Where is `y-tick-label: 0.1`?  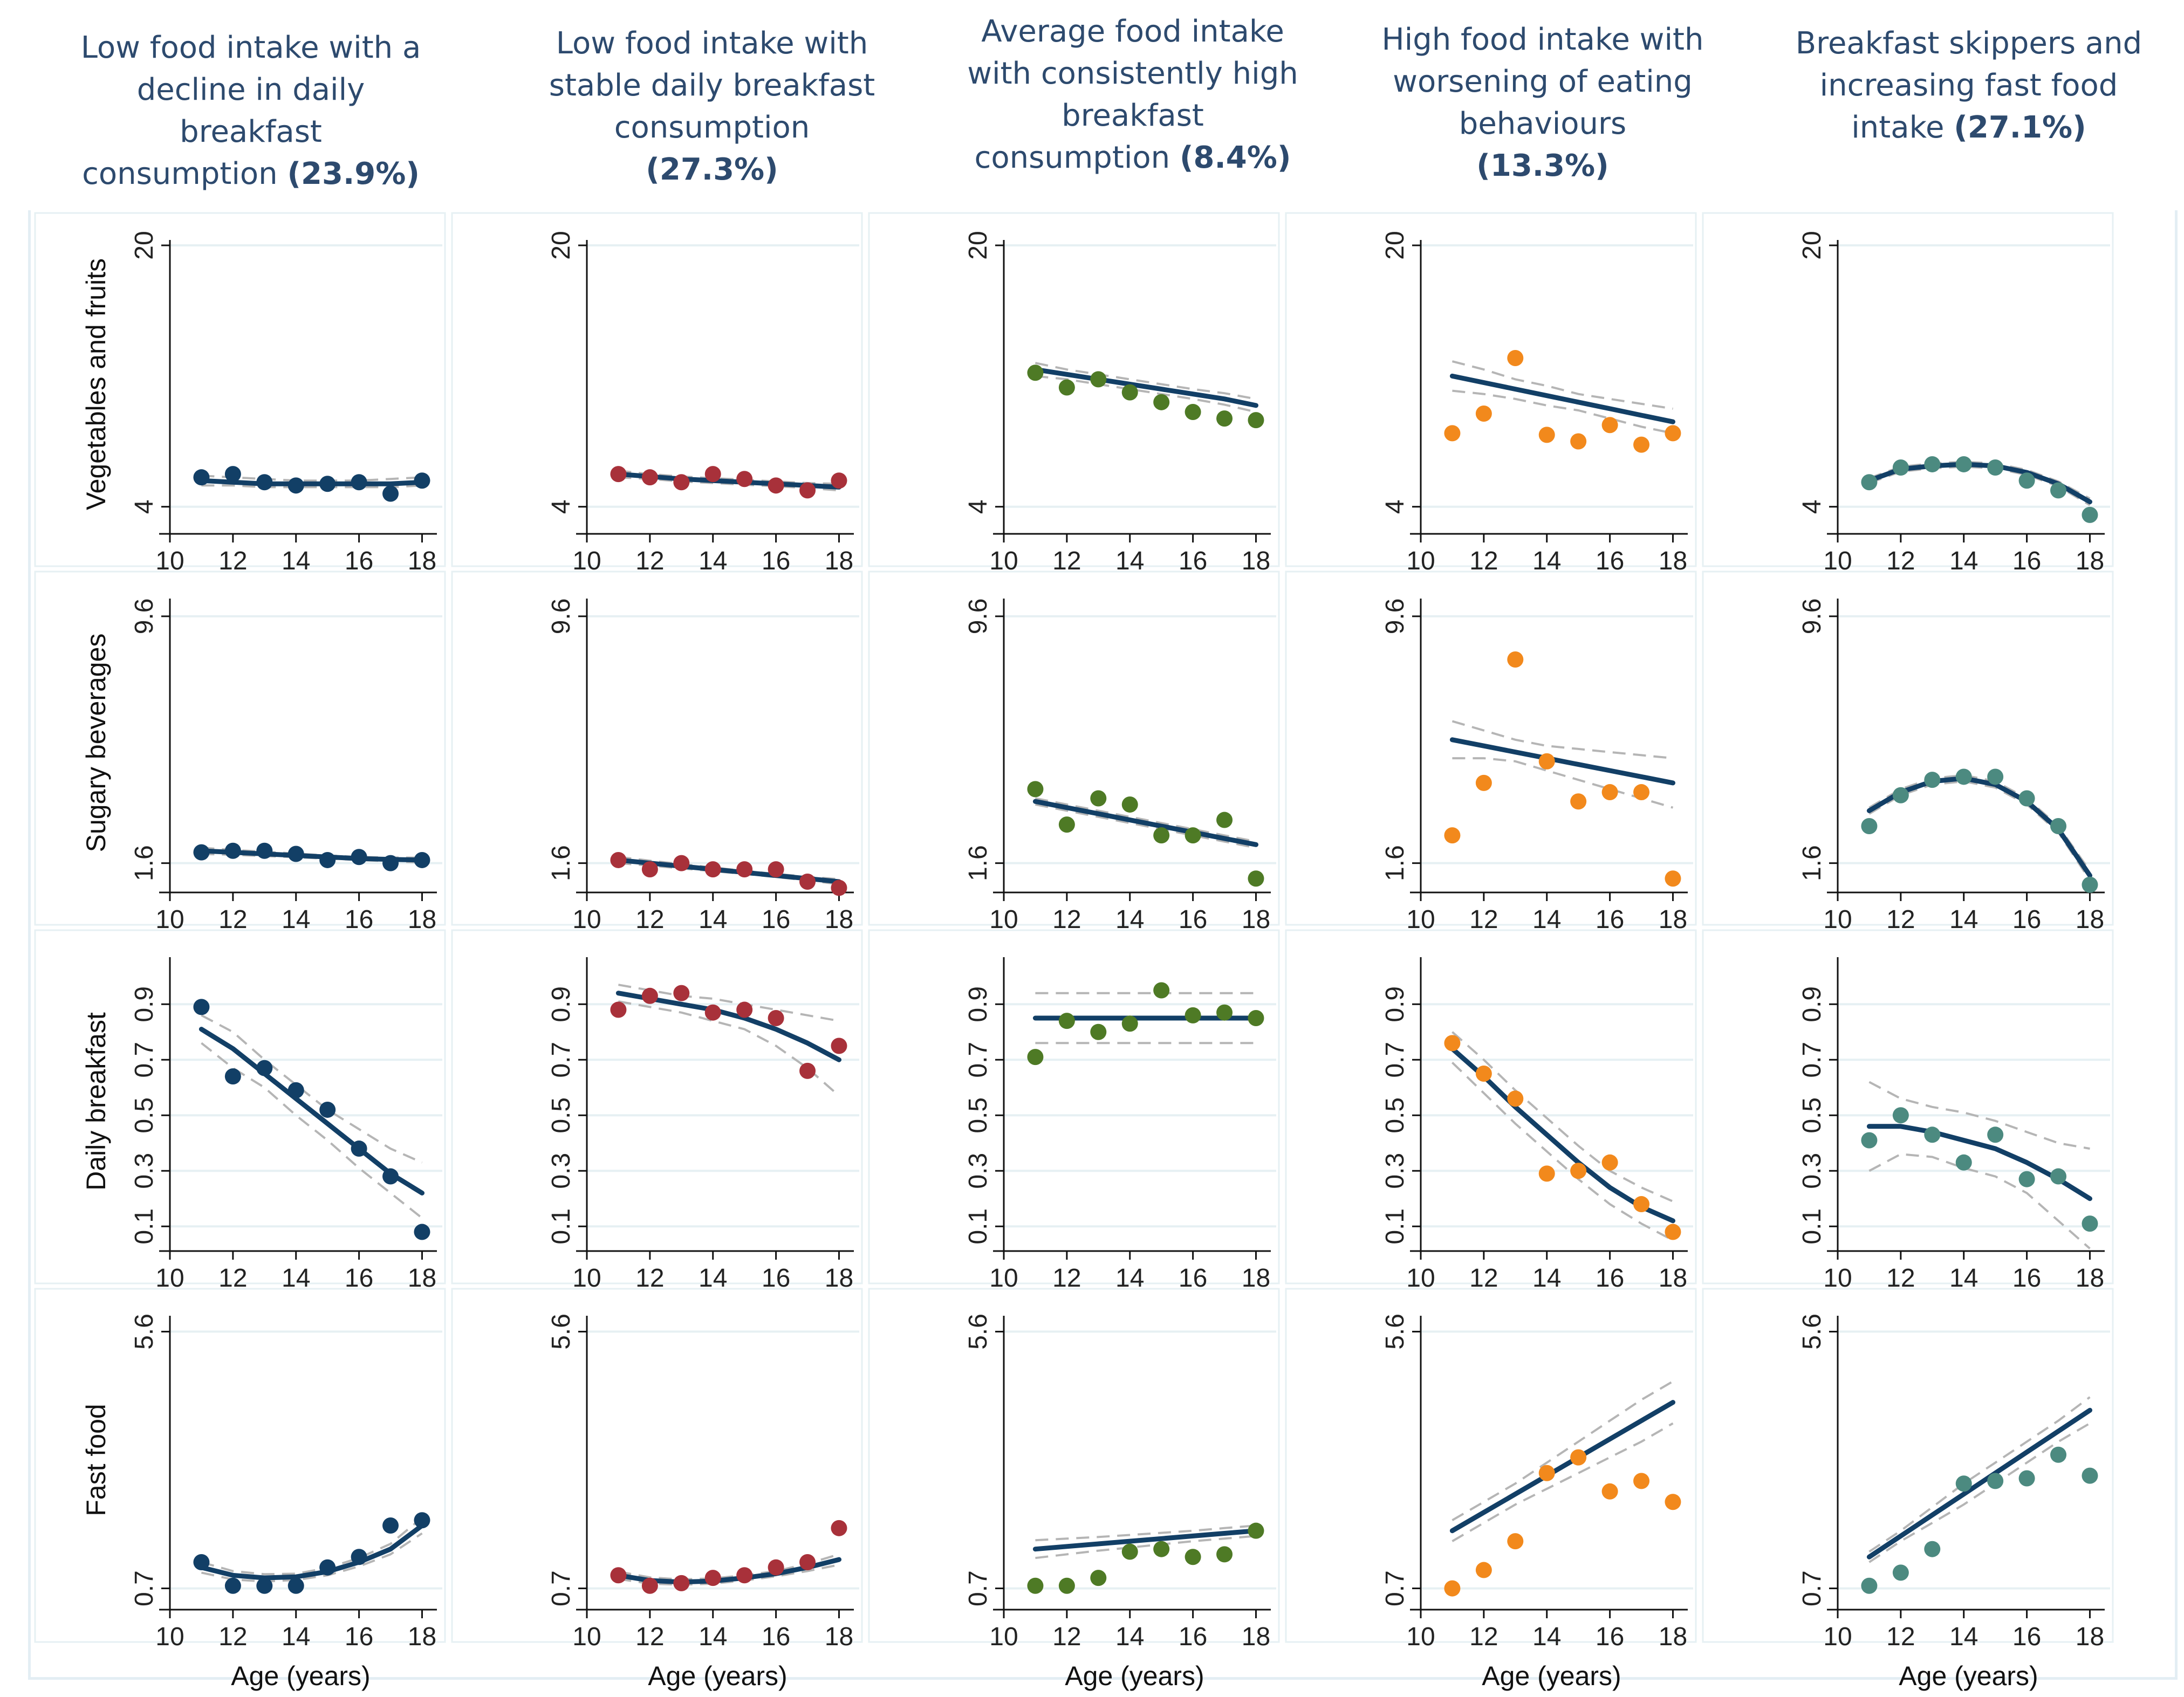 y-tick-label: 0.1 is located at coordinates (561, 1226).